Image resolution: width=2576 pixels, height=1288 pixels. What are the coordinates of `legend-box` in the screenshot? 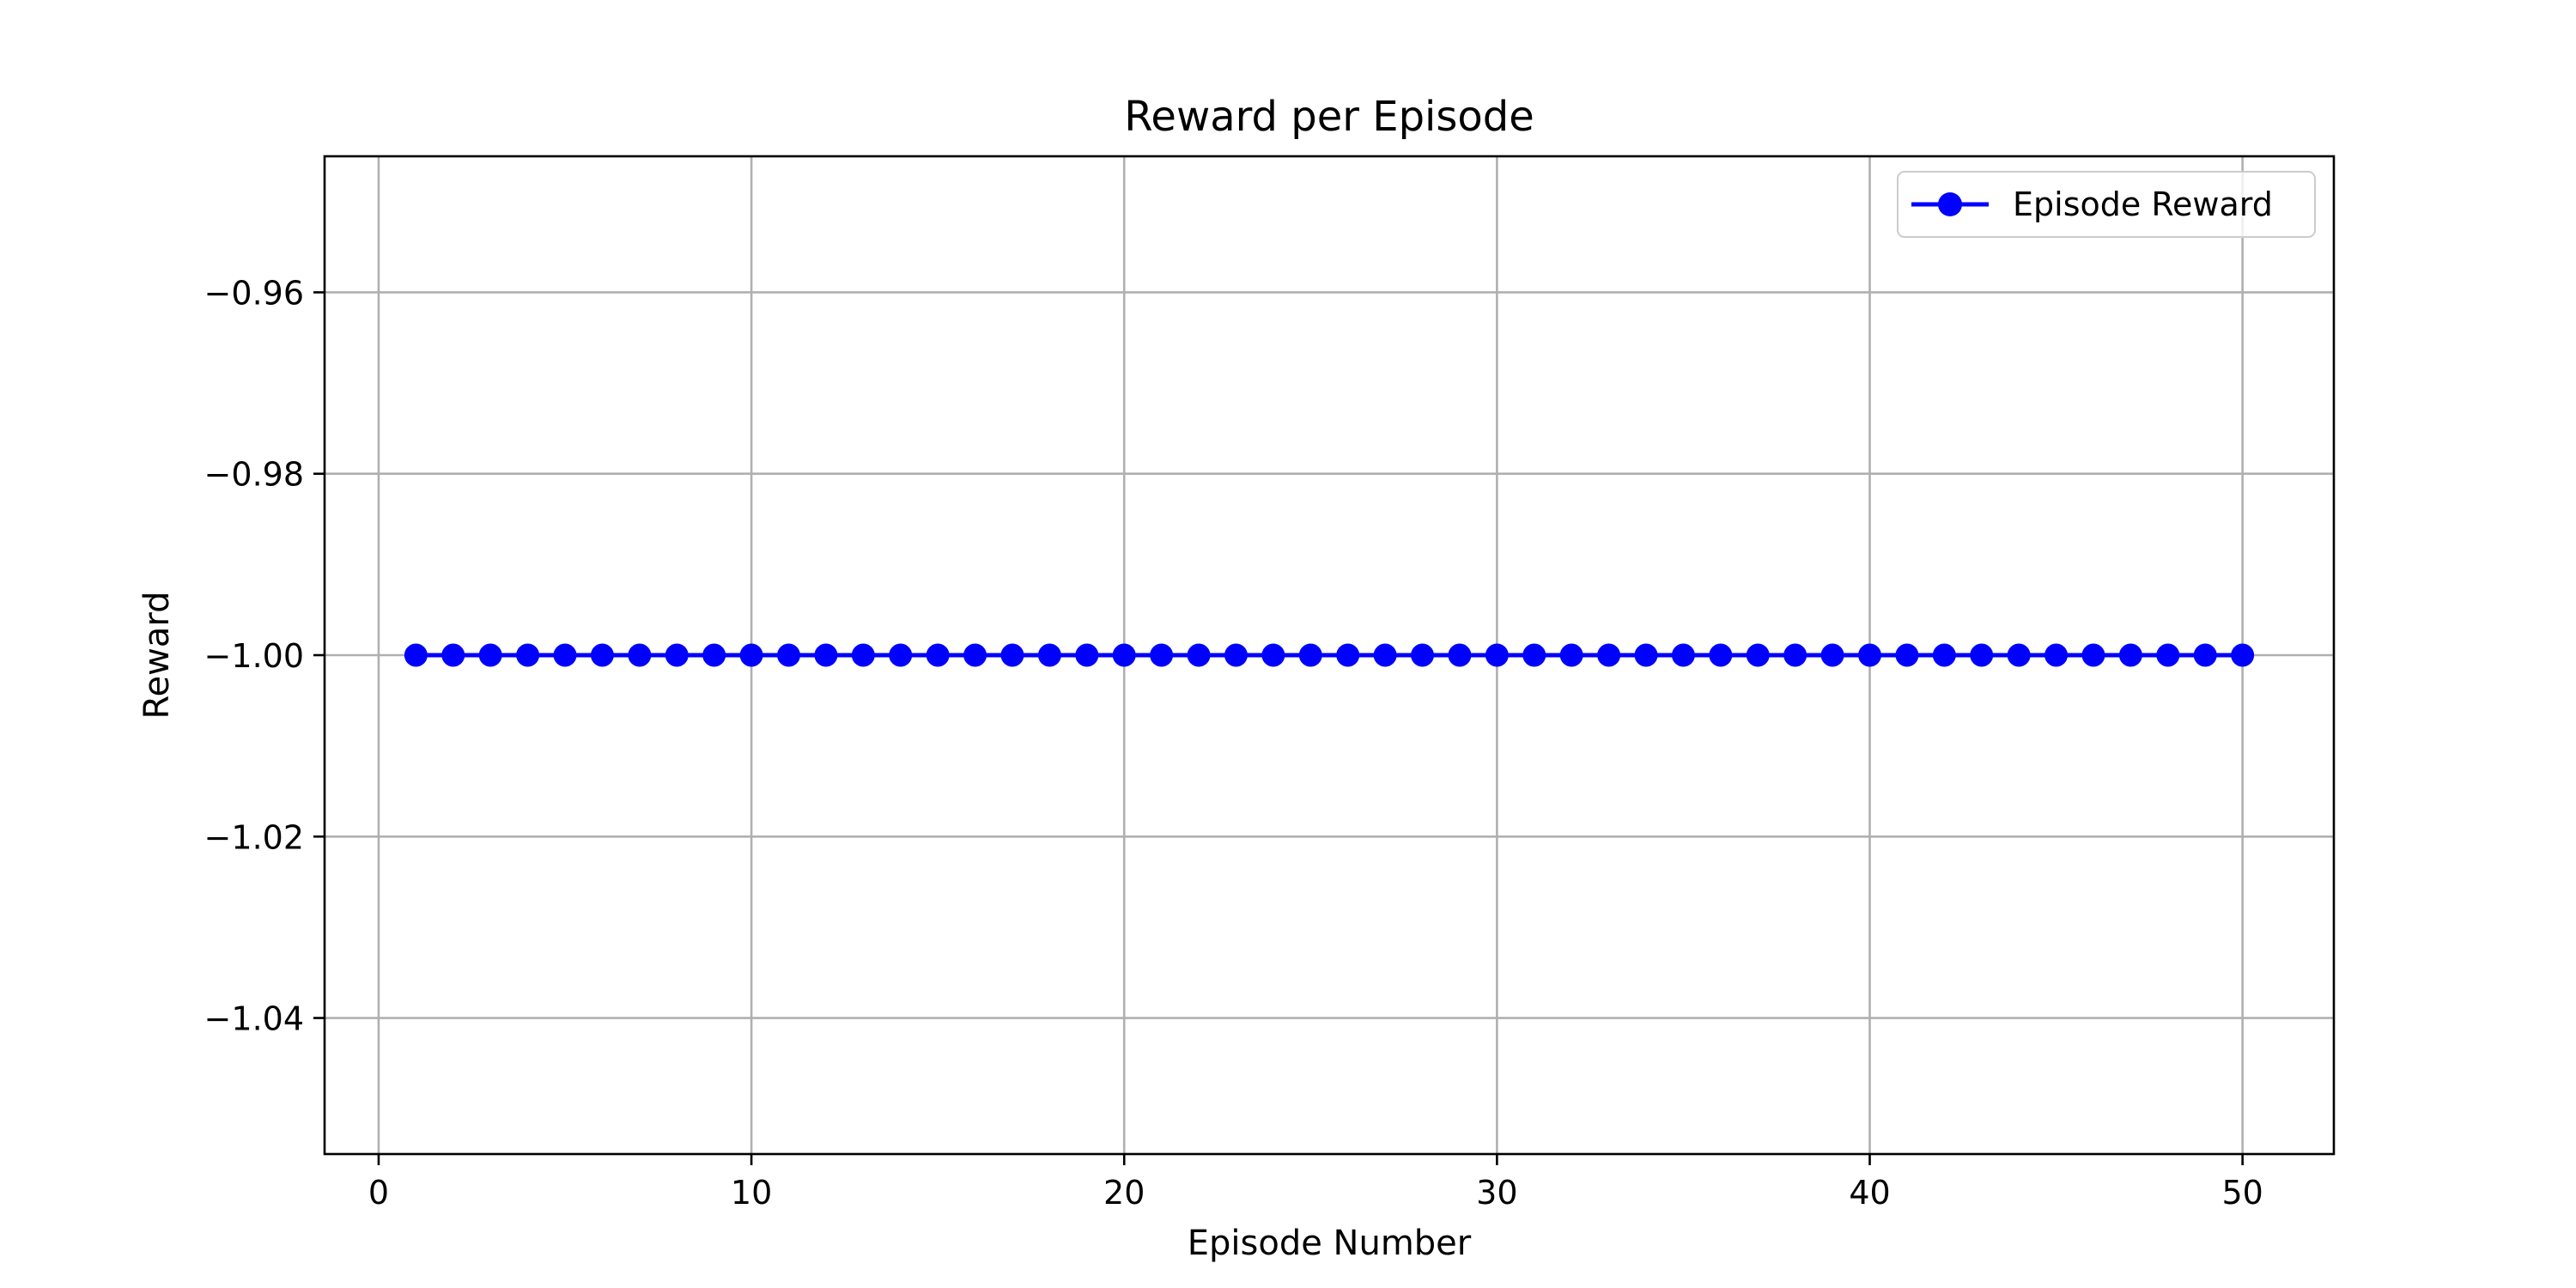 It's located at (2106, 204).